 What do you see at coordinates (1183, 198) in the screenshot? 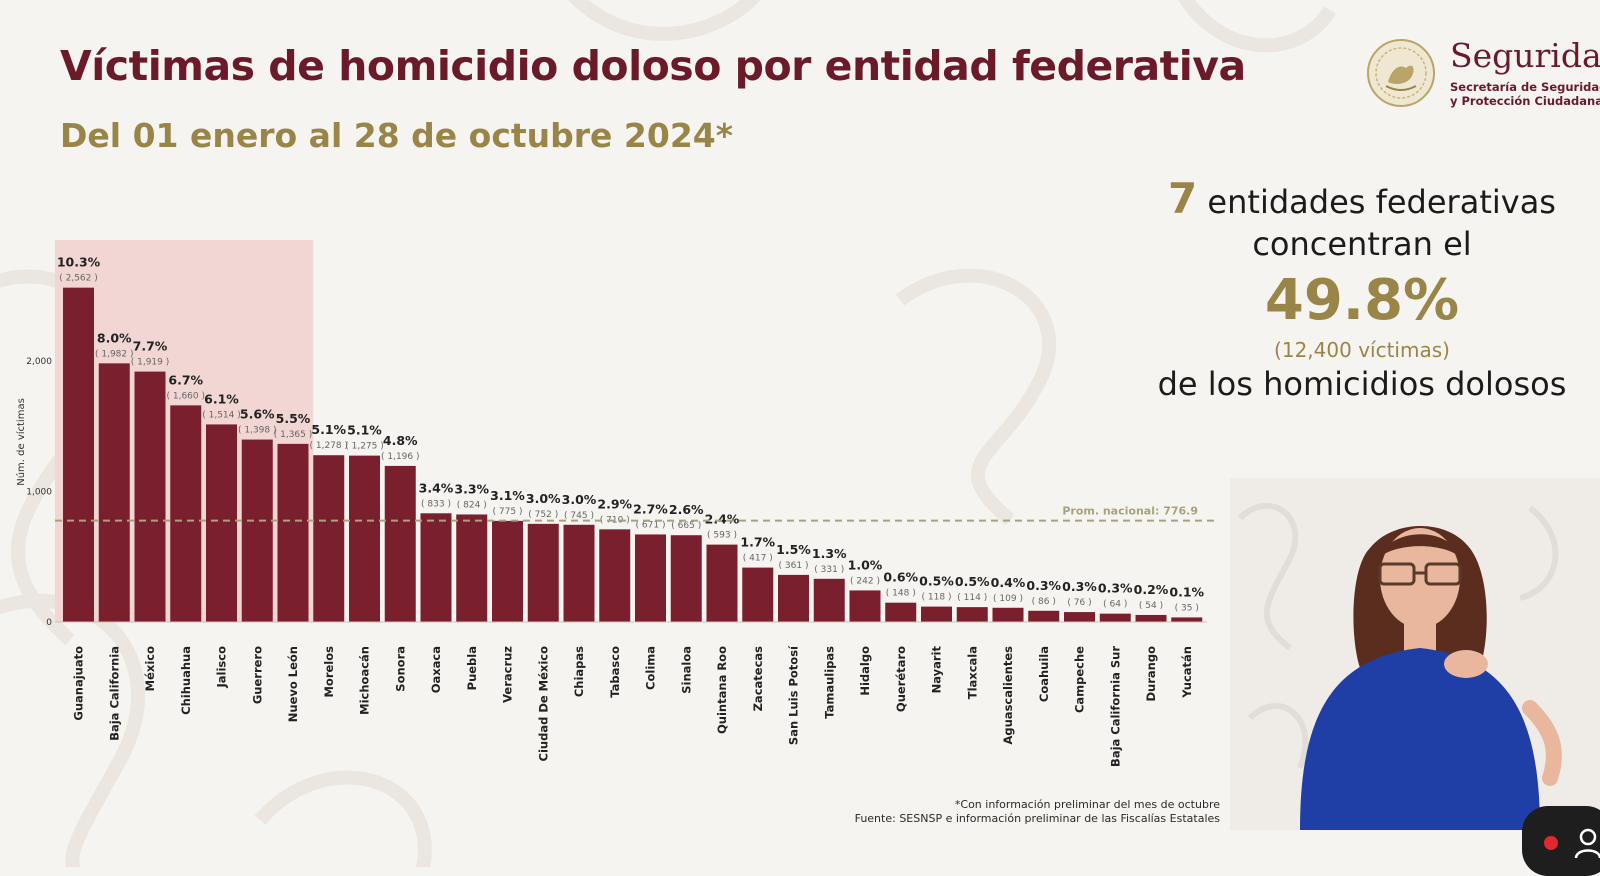
I see `highlight-count: 7` at bounding box center [1183, 198].